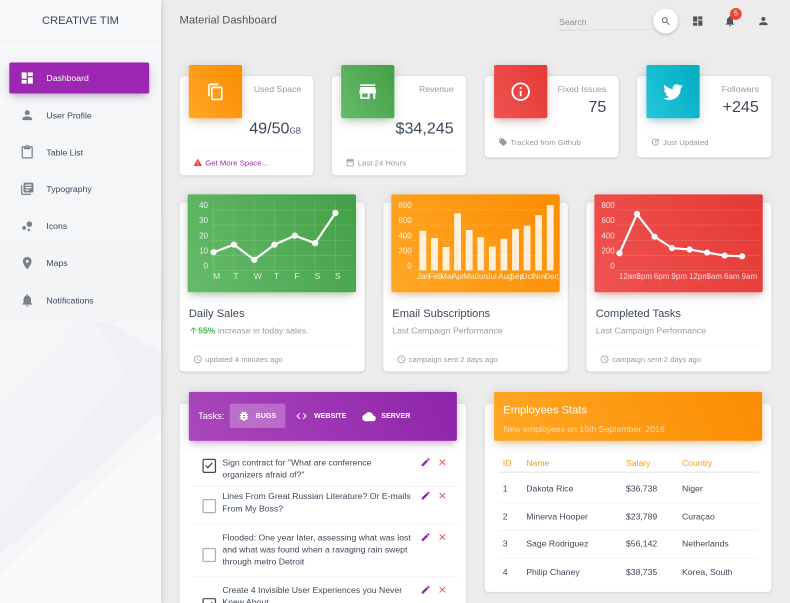  I want to click on svg-text: 3pm, so click(645, 276).